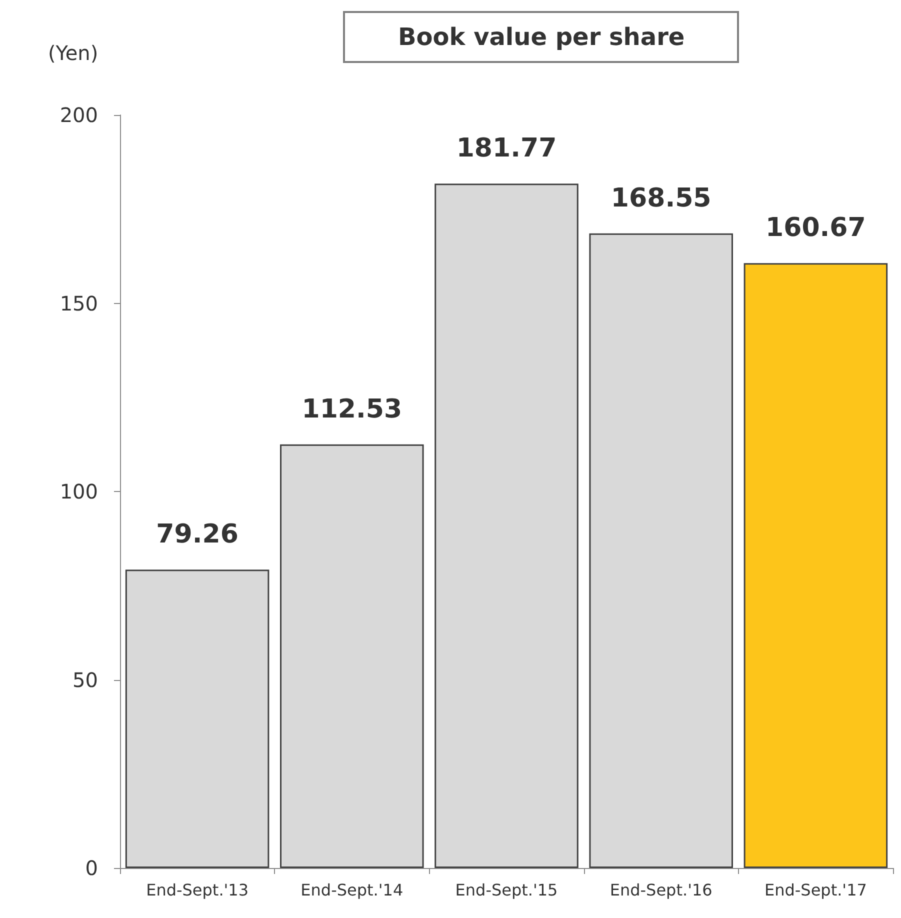  What do you see at coordinates (816, 228) in the screenshot?
I see `data-label: 160.67` at bounding box center [816, 228].